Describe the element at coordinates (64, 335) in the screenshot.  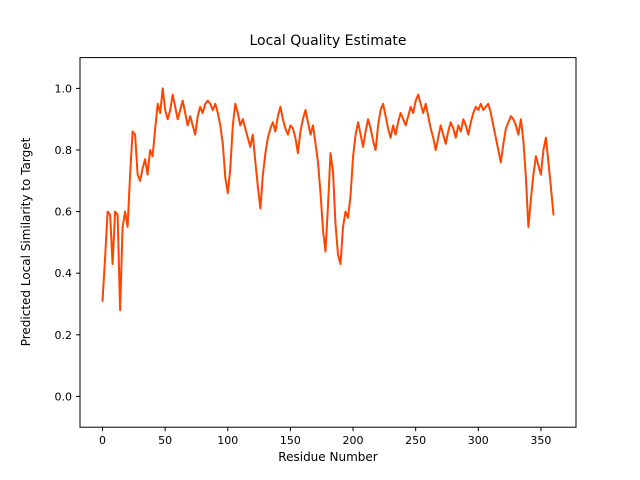
I see `y-tick-label: 0.2` at that location.